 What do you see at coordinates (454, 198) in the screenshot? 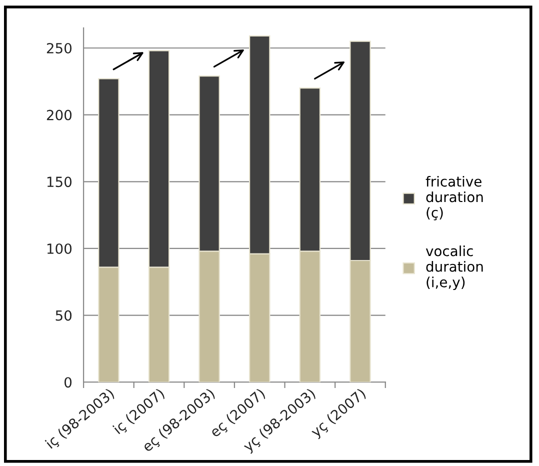
I see `legend-label: fricative duration (ç)` at bounding box center [454, 198].